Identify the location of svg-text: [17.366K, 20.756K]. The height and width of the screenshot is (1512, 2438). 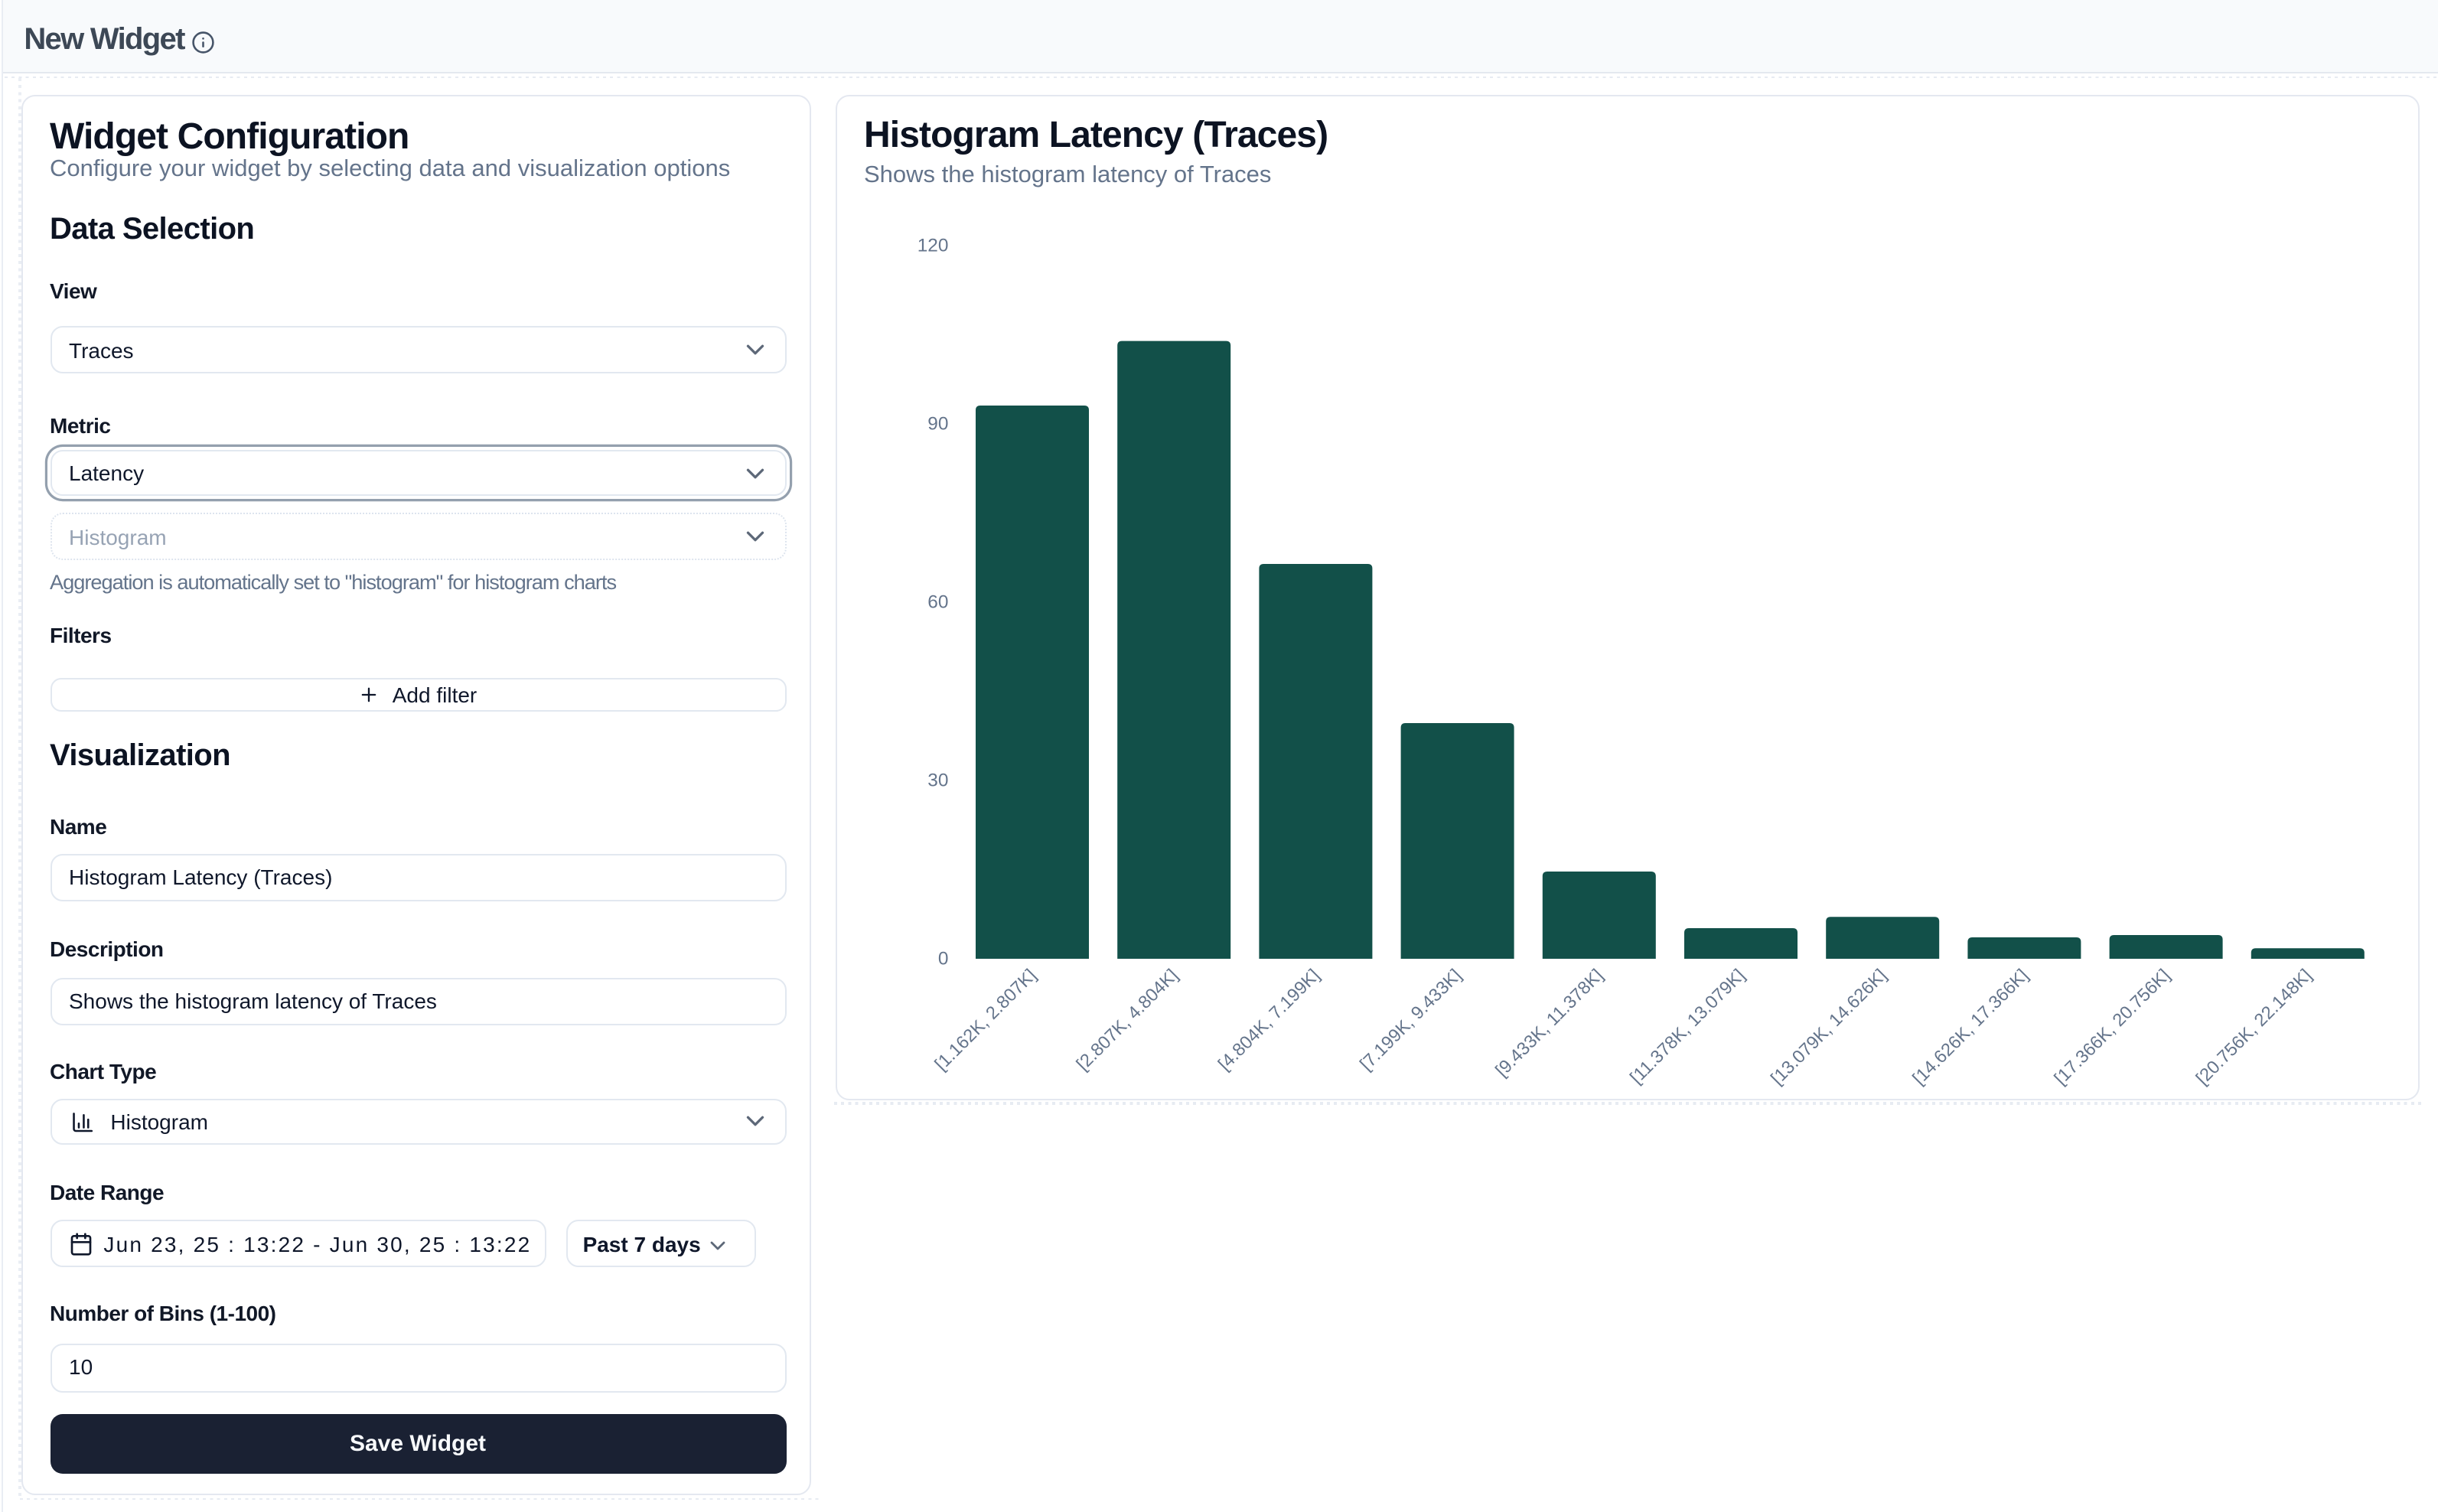
(2111, 1026).